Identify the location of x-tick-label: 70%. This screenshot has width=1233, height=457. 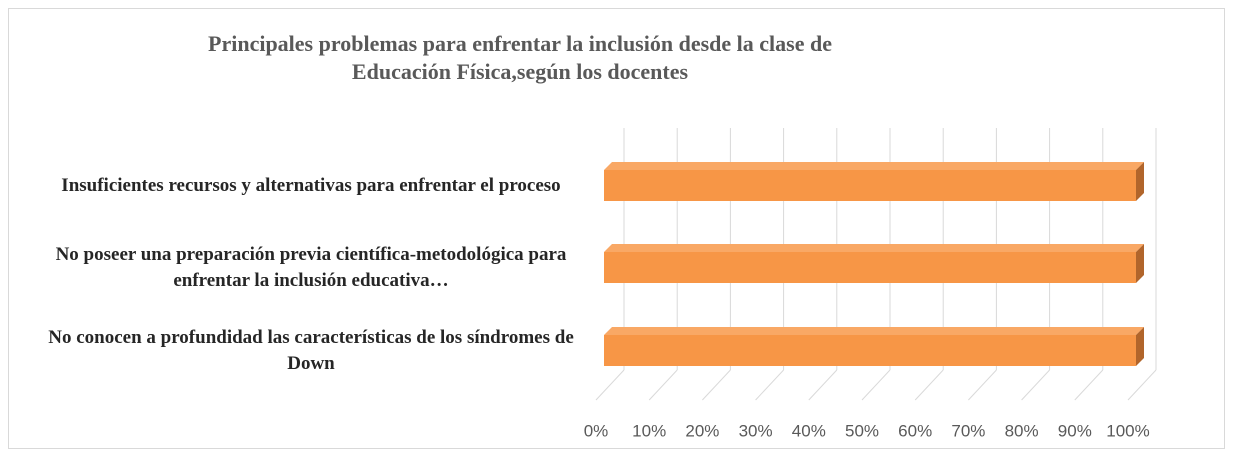
(968, 430).